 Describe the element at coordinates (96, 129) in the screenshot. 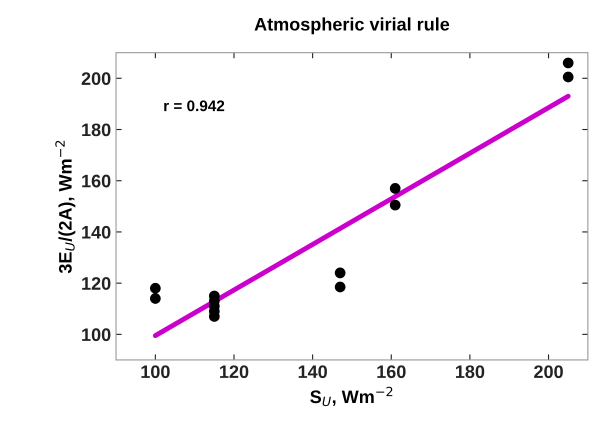

I see `y-tick-label: 180` at that location.